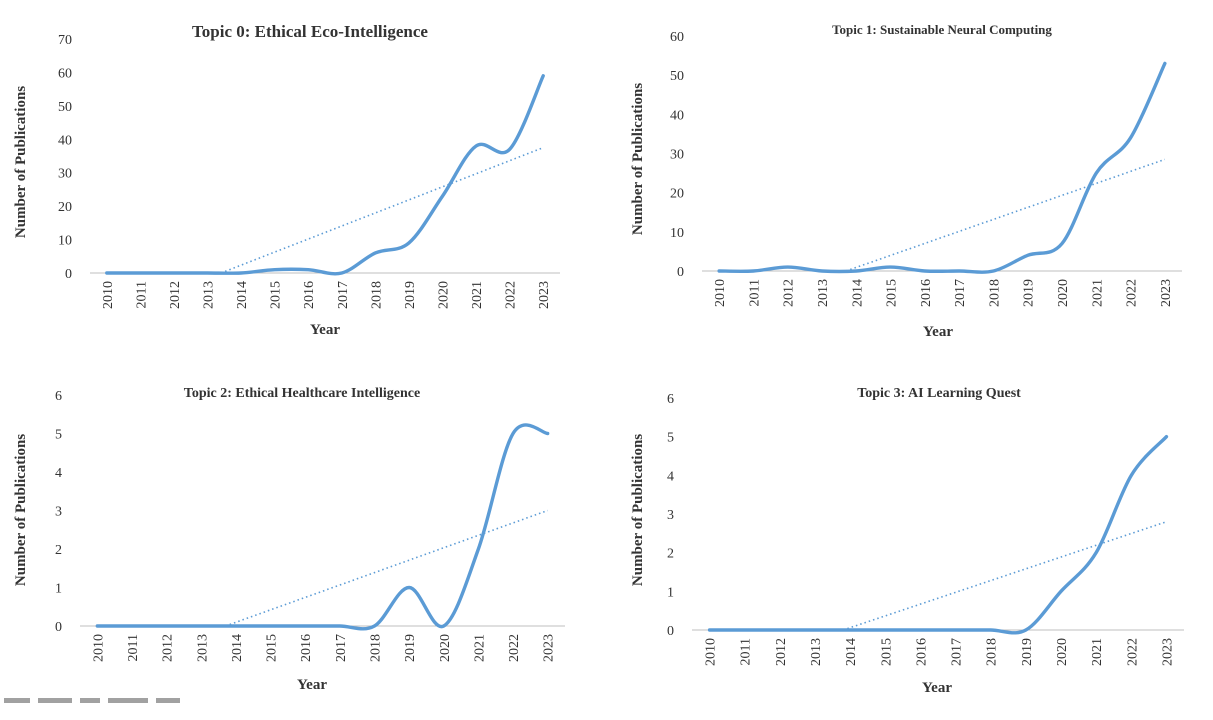 This screenshot has height=720, width=1213. I want to click on chart-title: Topic 1: Sustainable Neural Computing, so click(942, 29).